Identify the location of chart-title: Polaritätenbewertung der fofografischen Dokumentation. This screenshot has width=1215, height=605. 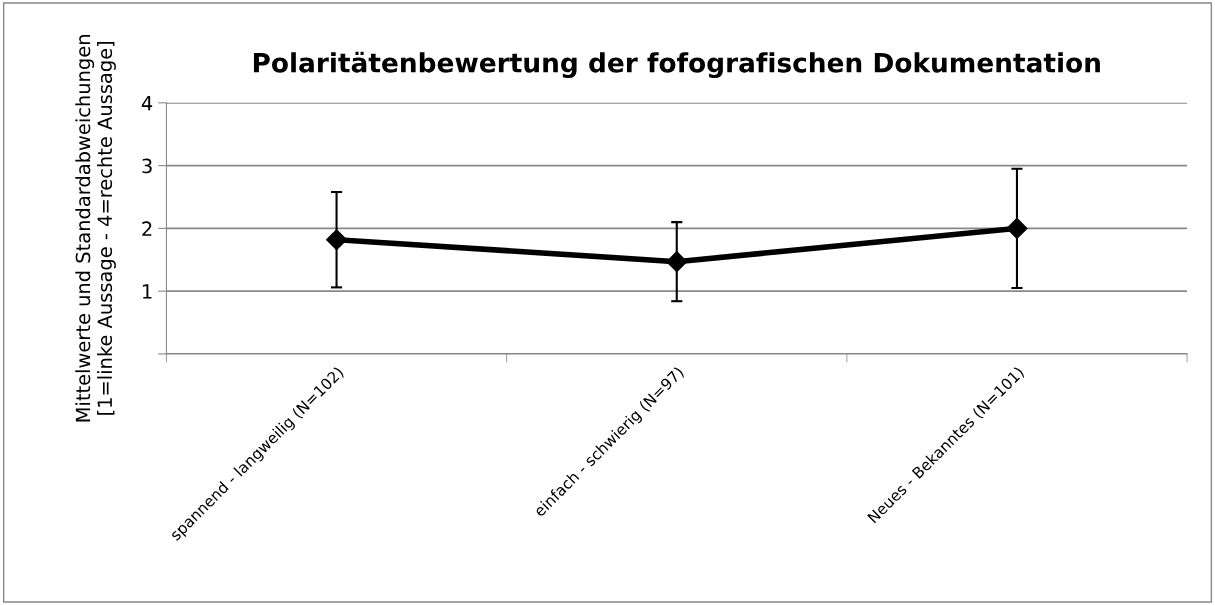
(676, 64).